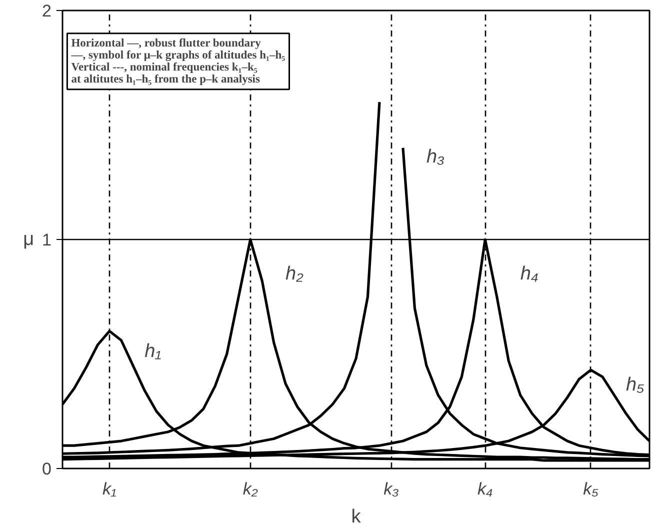 The height and width of the screenshot is (530, 655). I want to click on x-tick-label: k₄, so click(485, 489).